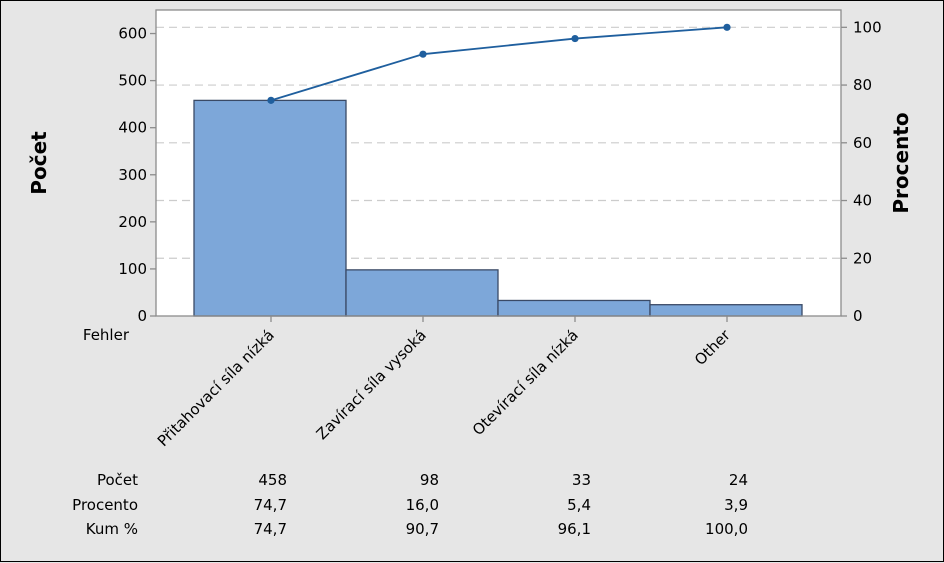 The image size is (944, 563). Describe the element at coordinates (117, 480) in the screenshot. I see `table-row-label: Počet` at that location.